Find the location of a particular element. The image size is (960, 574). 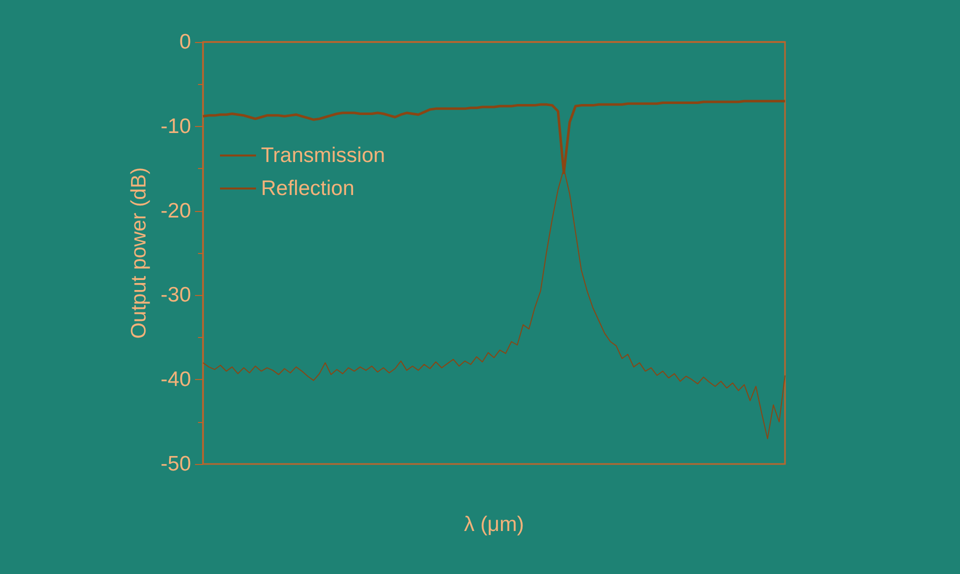

legend-label: Reflection is located at coordinates (307, 188).